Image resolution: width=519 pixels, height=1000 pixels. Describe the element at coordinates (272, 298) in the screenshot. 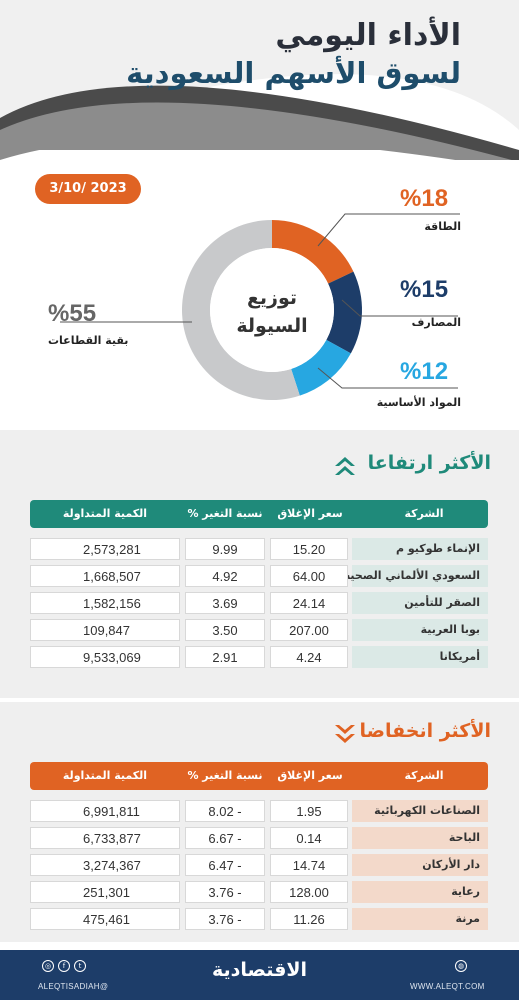

I see `donut-center-label-1: توزيع` at that location.